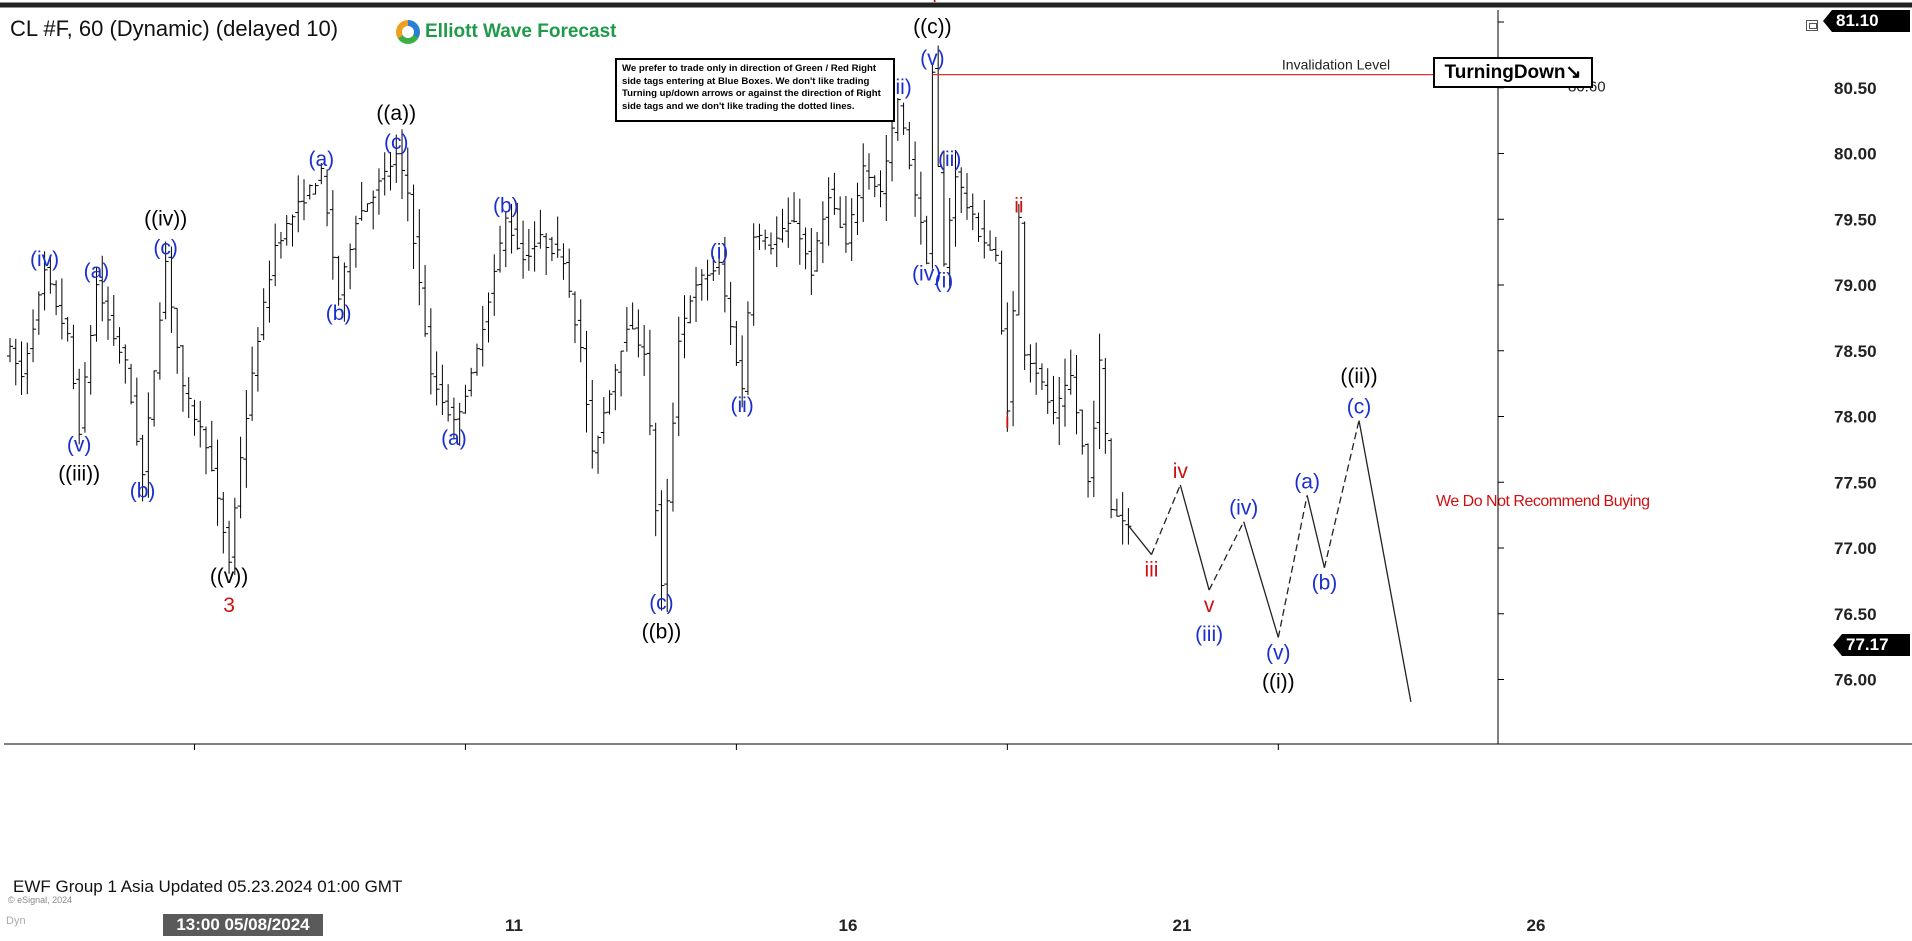  Describe the element at coordinates (16, 921) in the screenshot. I see `dyn-label: Dyn` at that location.